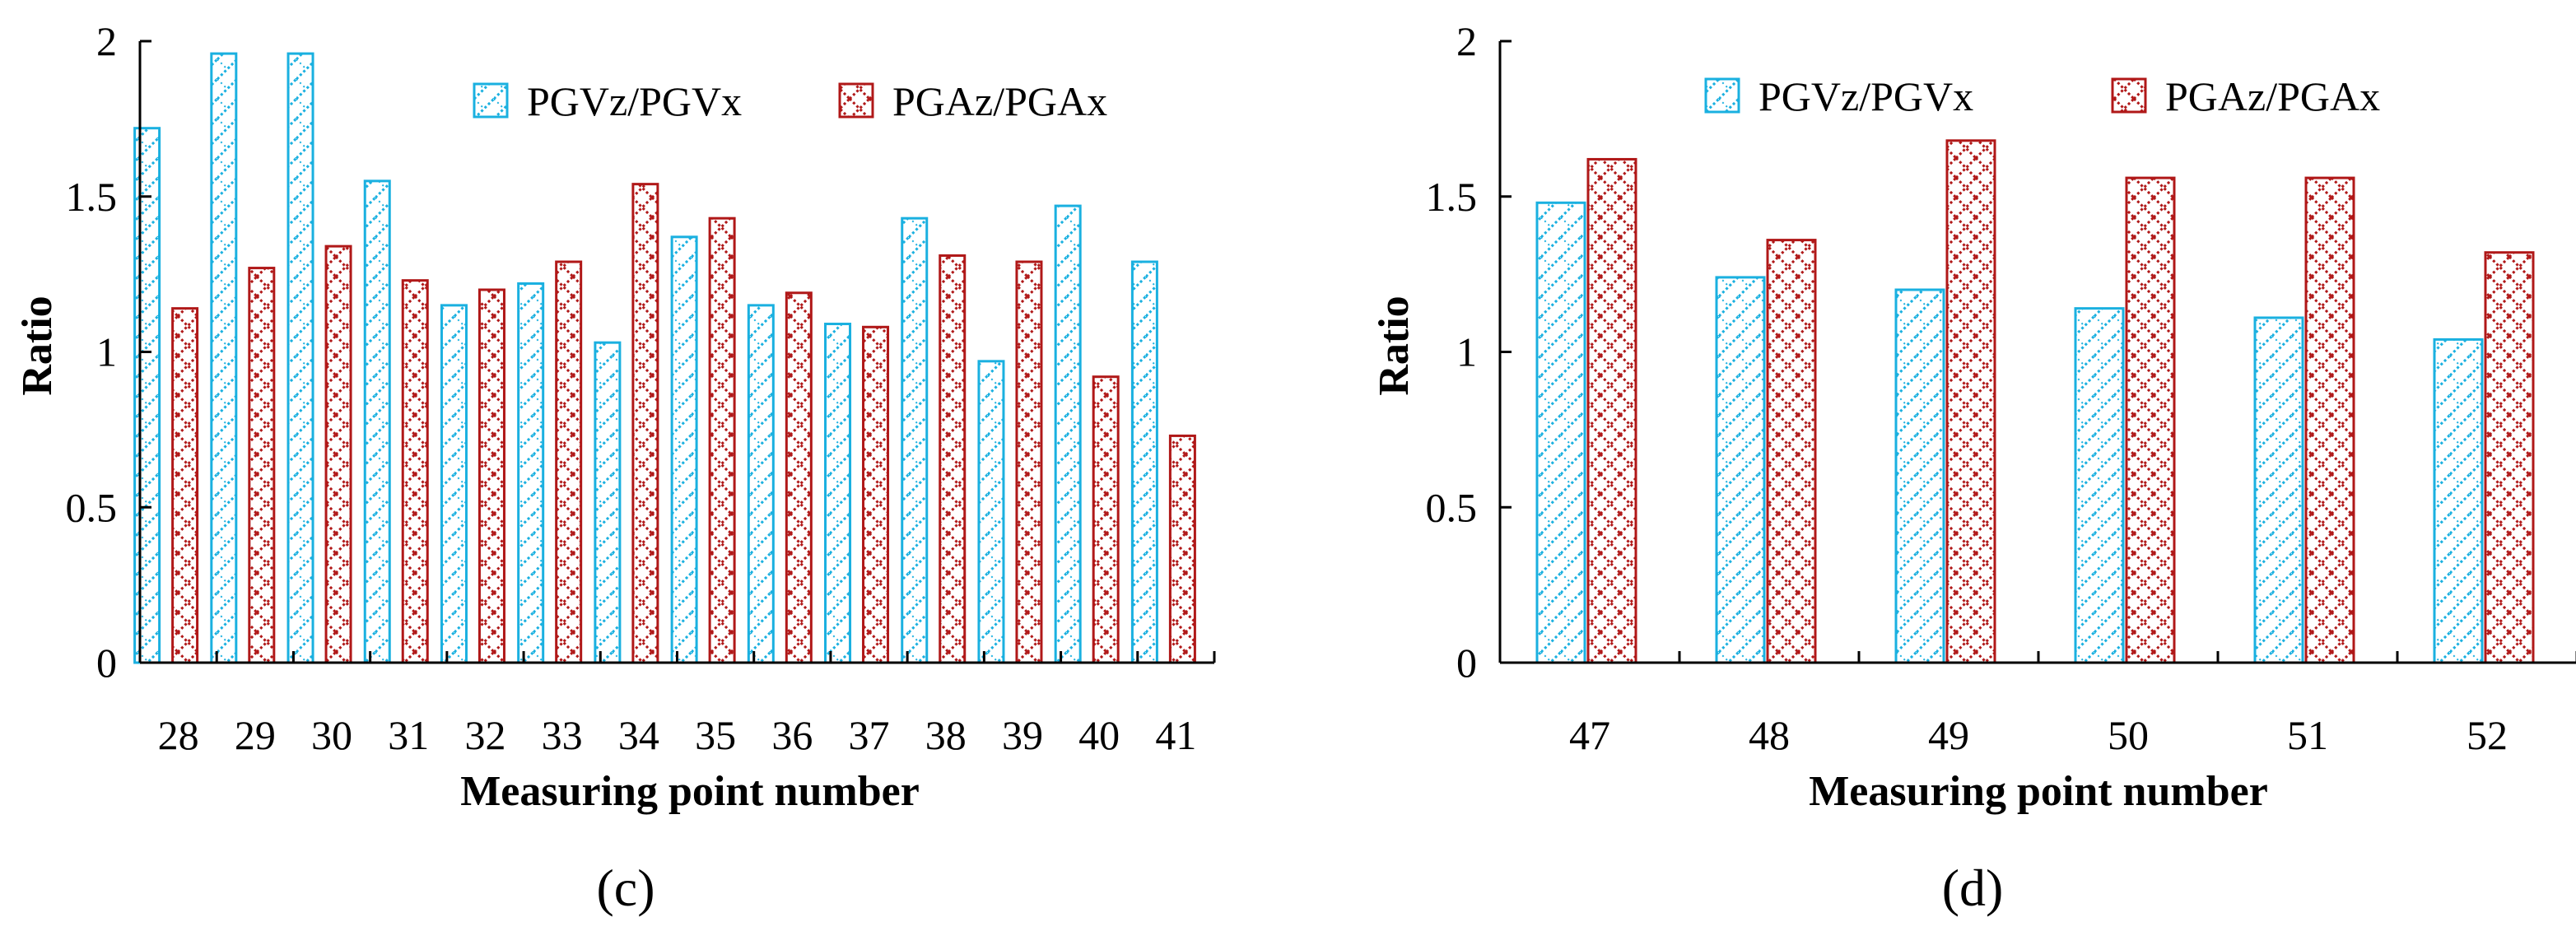 The height and width of the screenshot is (931, 2576). Describe the element at coordinates (562, 735) in the screenshot. I see `x-tick-label: 33` at that location.